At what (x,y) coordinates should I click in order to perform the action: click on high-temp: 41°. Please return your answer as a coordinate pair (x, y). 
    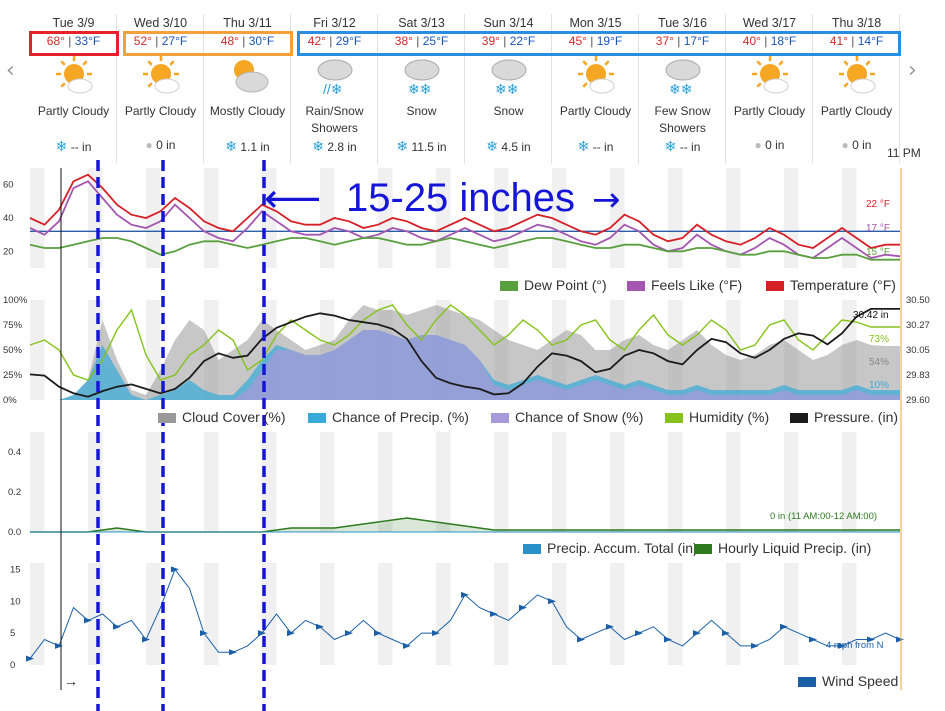
    Looking at the image, I should click on (838, 41).